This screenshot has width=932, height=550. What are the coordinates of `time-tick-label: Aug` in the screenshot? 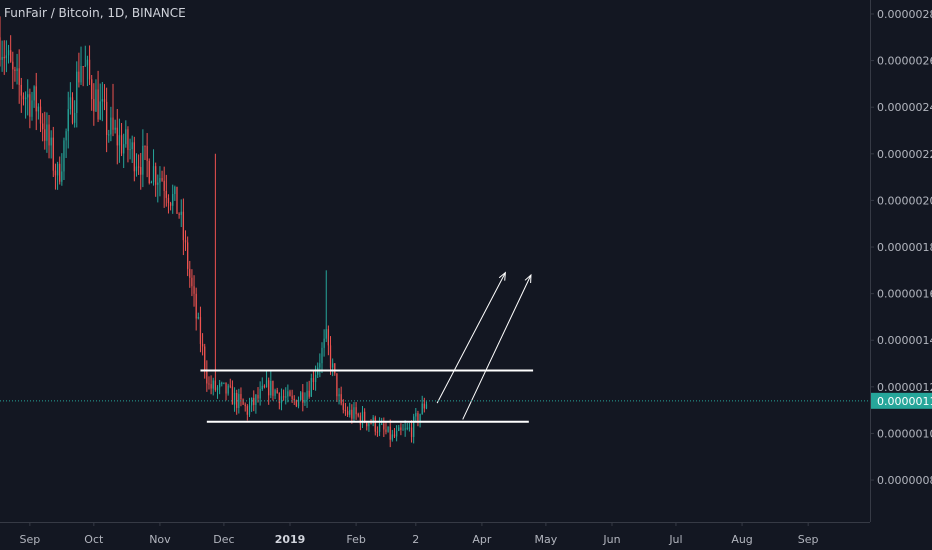 It's located at (741, 539).